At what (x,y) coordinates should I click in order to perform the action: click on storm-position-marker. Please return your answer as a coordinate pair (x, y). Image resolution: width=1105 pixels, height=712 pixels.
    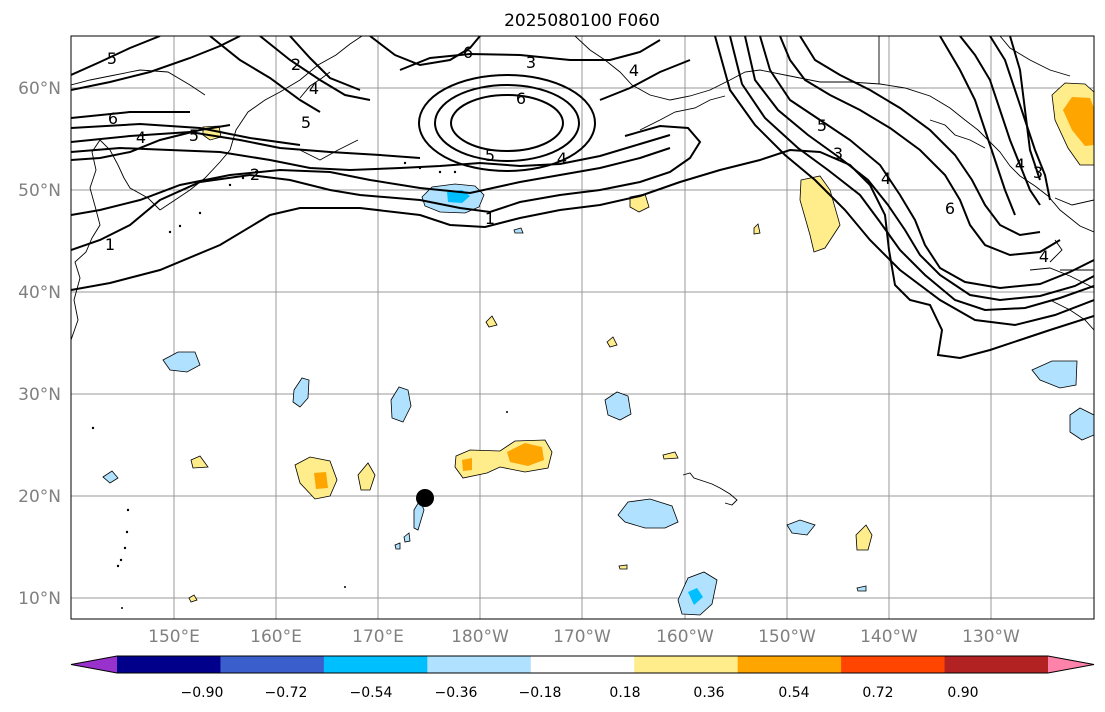
    Looking at the image, I should click on (425, 498).